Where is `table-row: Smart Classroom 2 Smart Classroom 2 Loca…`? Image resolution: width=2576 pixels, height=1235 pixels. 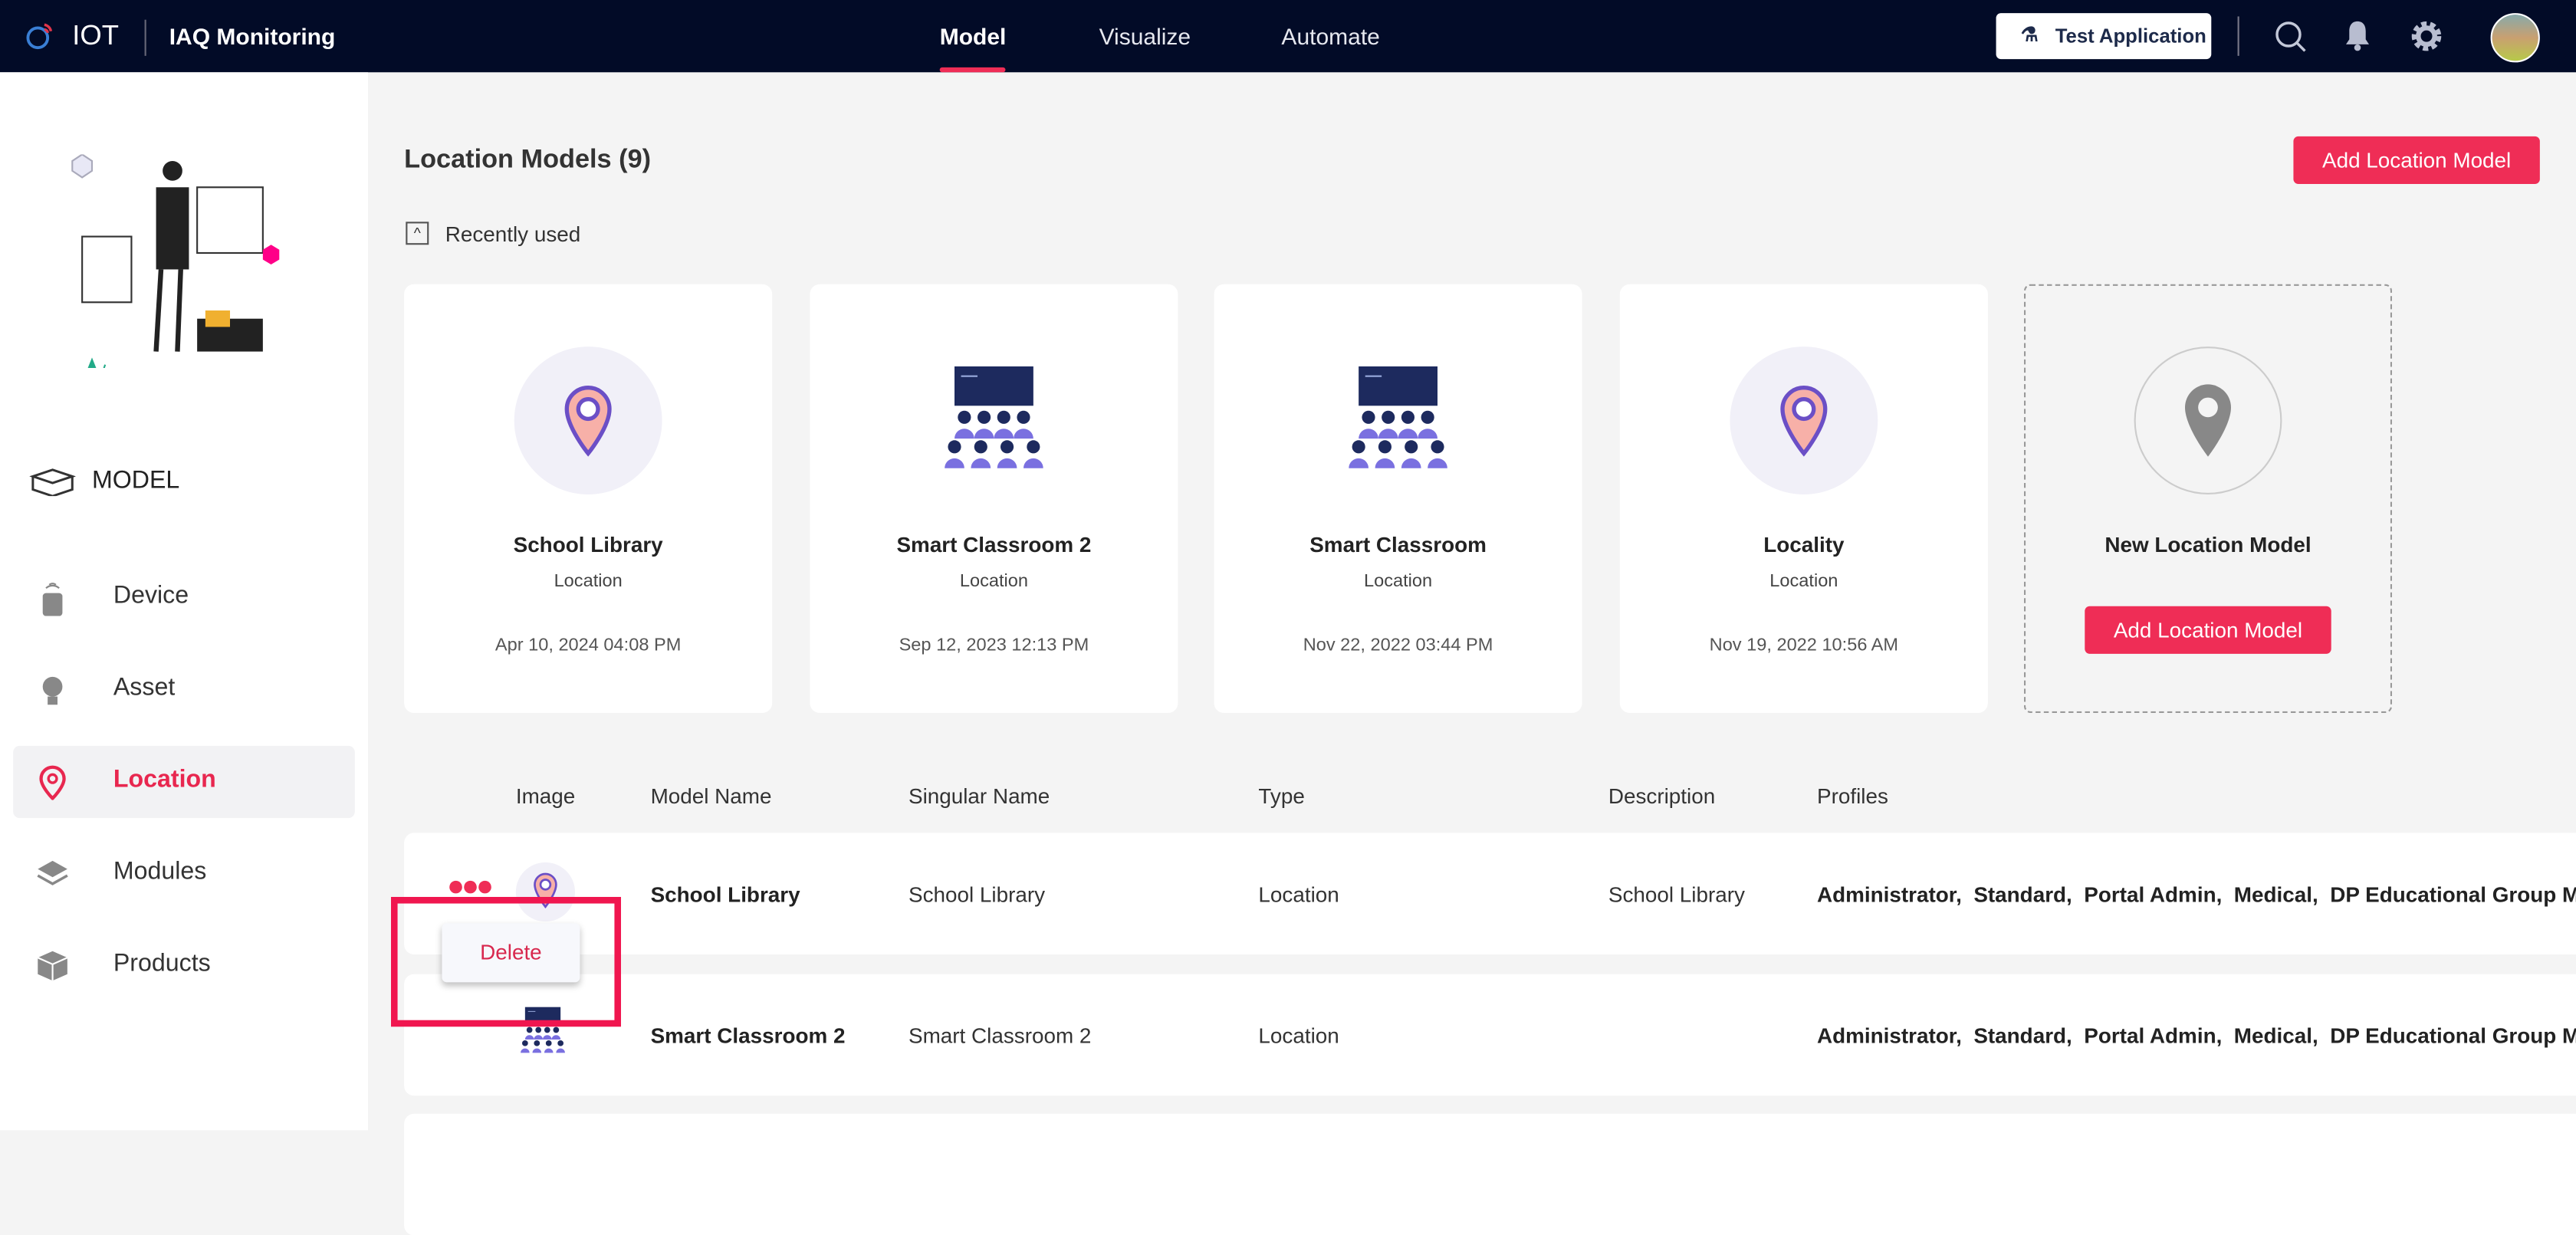
table-row: Smart Classroom 2 Smart Classroom 2 Loca… is located at coordinates (1490, 1035).